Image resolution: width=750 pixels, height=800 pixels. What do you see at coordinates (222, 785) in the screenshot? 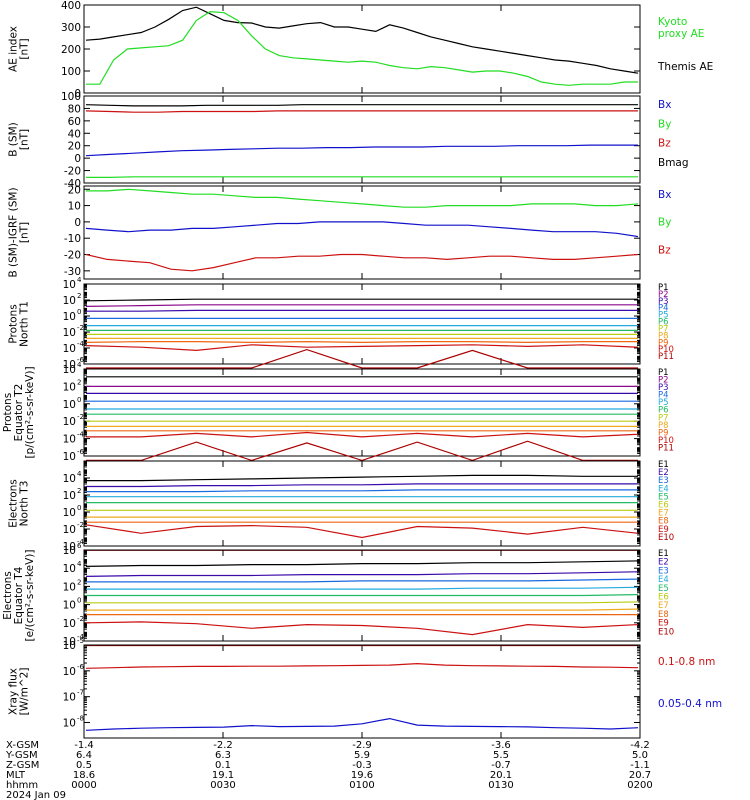
I see `time-axis-value: 0030` at bounding box center [222, 785].